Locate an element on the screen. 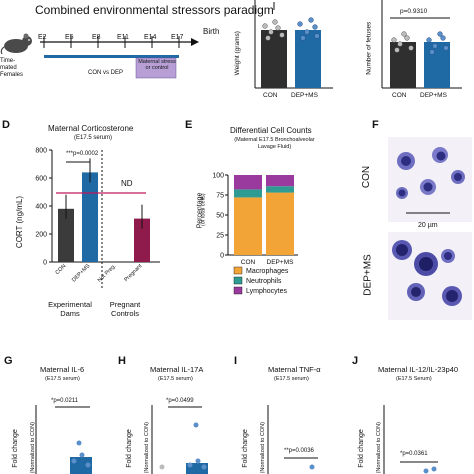 The image size is (474, 474). panel-d-ylabel: CORT (ng/mL) is located at coordinates (20, 222).